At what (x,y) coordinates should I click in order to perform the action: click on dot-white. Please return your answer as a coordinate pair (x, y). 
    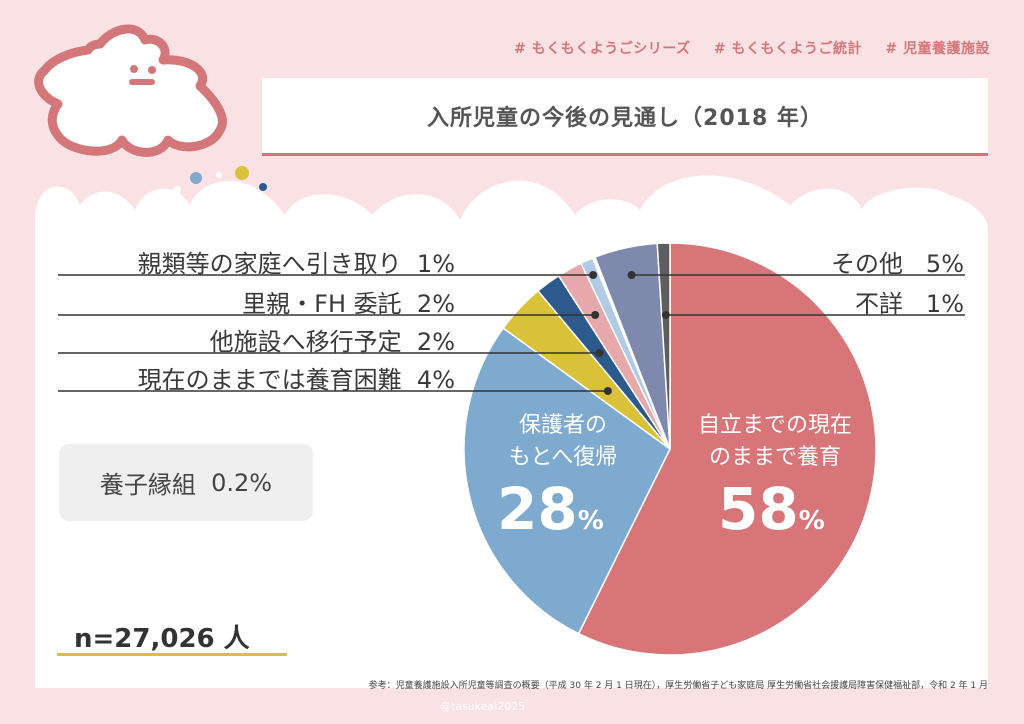
    Looking at the image, I should click on (177, 190).